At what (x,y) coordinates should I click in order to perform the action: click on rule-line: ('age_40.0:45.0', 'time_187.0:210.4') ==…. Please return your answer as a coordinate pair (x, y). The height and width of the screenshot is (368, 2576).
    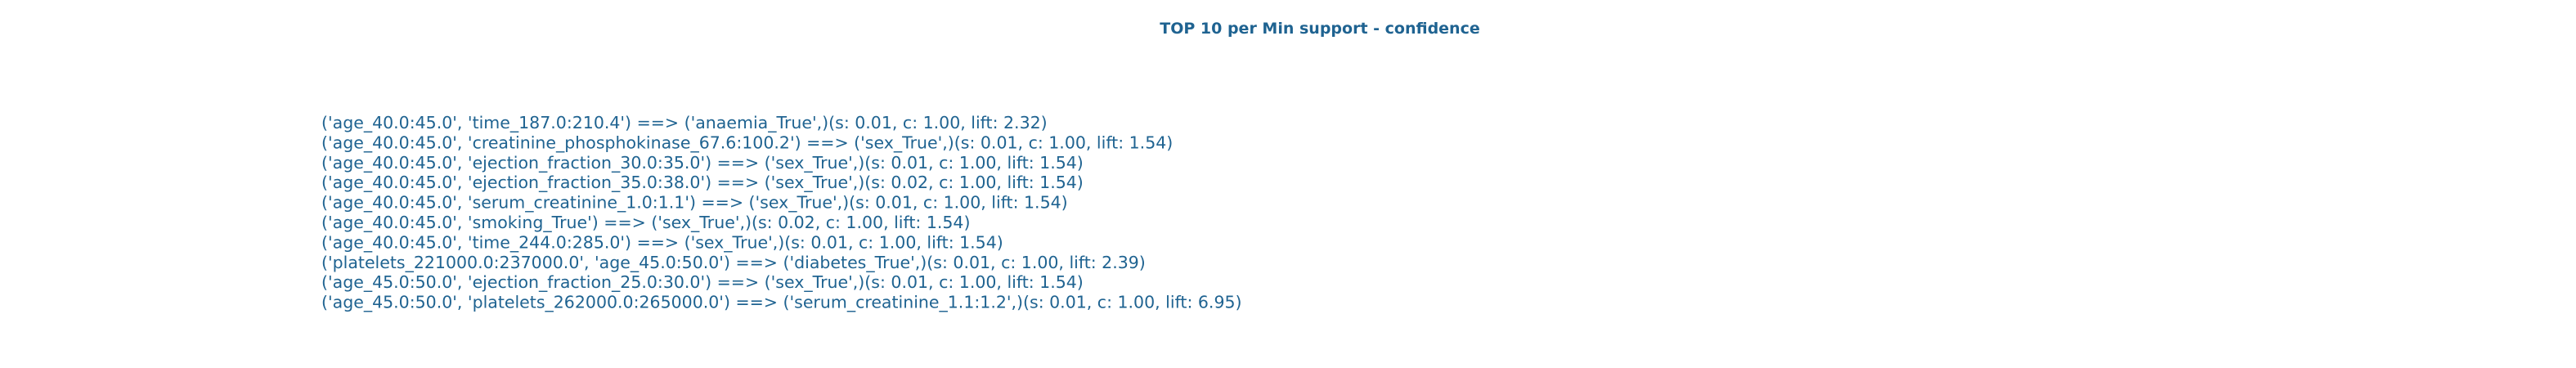
    Looking at the image, I should click on (684, 123).